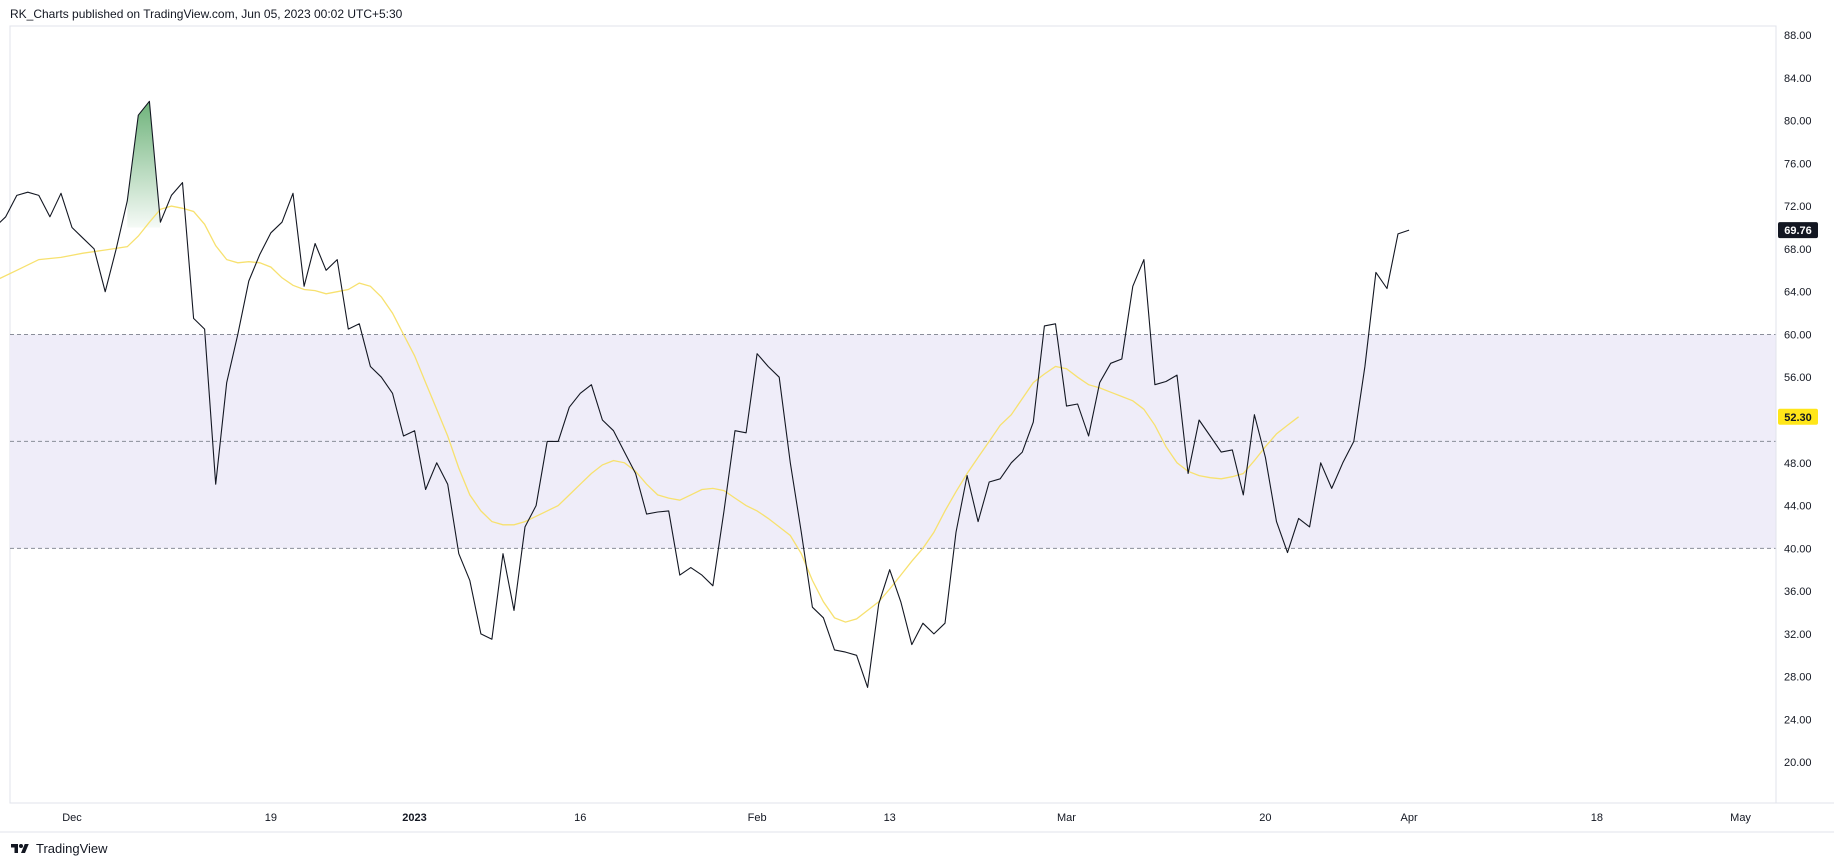 This screenshot has width=1834, height=867. Describe the element at coordinates (1798, 250) in the screenshot. I see `y-tick-label: 68.00` at that location.